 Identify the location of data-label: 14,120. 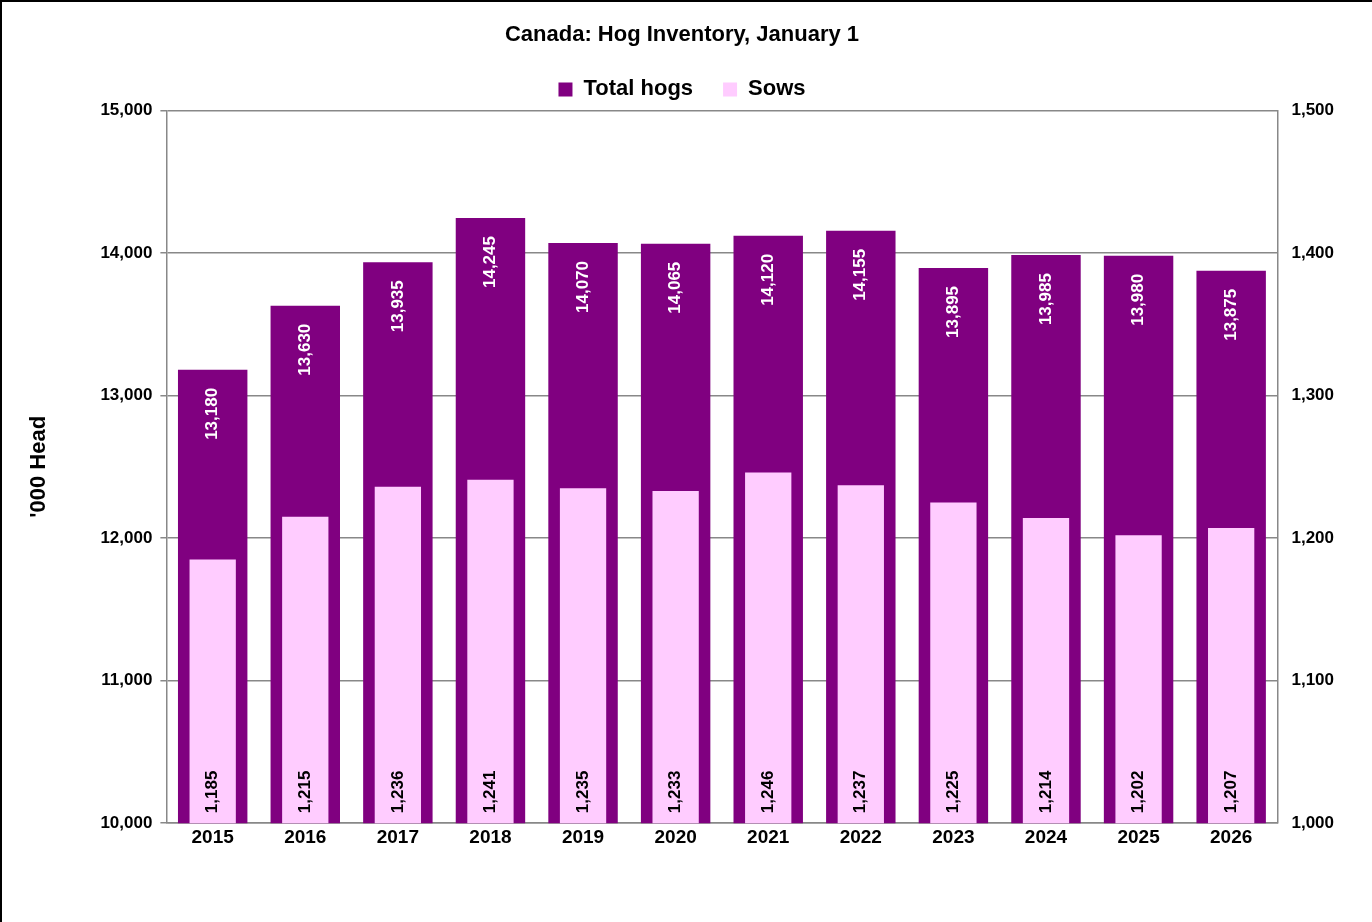
(767, 279).